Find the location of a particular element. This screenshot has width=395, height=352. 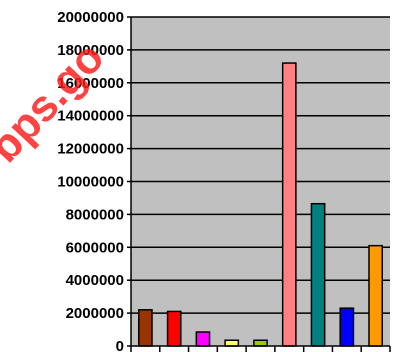

y-tick-label: 14000000 is located at coordinates (90, 116).